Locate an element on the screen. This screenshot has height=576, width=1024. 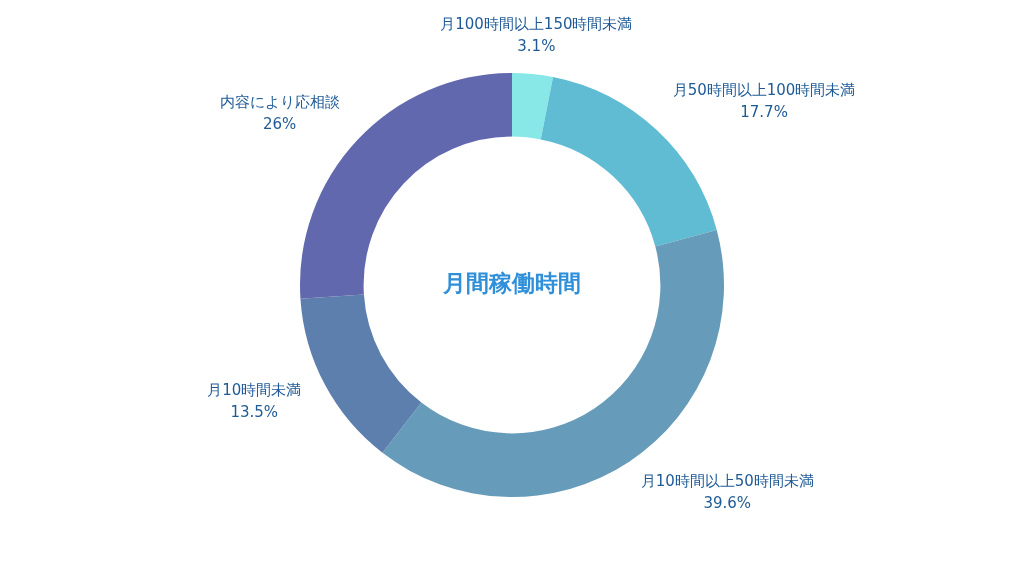
data-label: 3.1% is located at coordinates (536, 46).